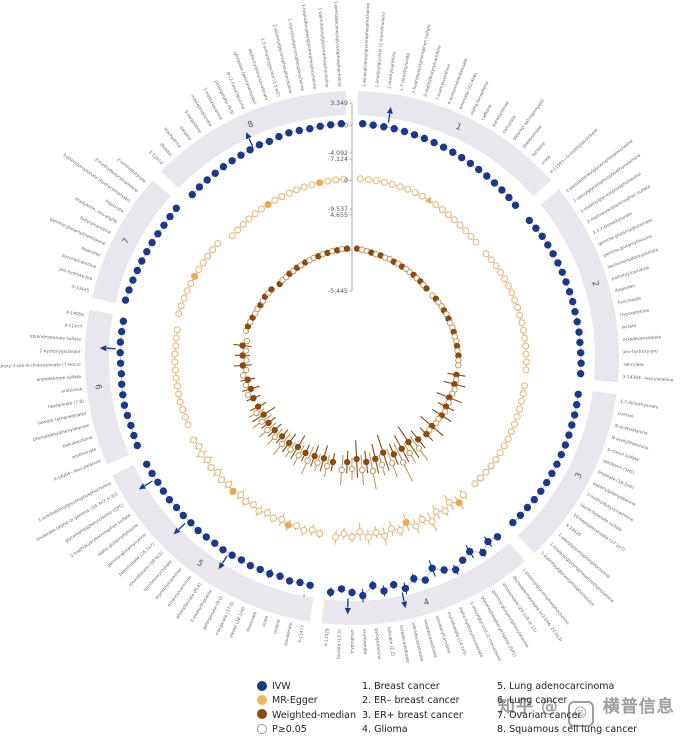 The width and height of the screenshot is (683, 736). I want to click on arrow-shaft, so click(251, 142).